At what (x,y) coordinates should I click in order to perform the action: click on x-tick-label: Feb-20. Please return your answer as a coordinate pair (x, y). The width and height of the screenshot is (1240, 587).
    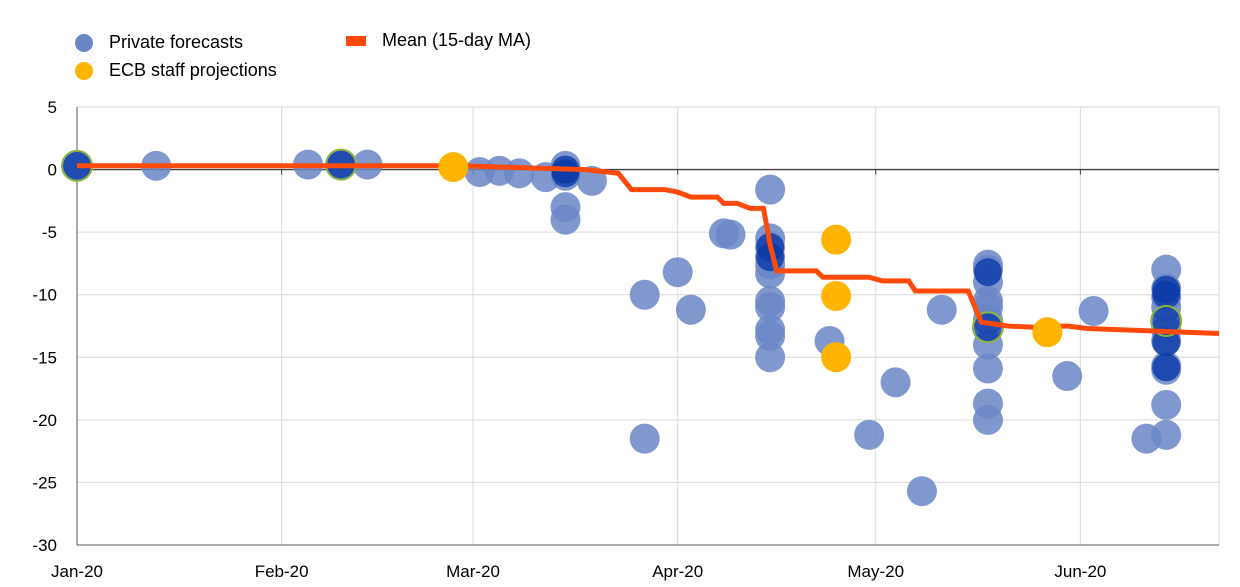
    Looking at the image, I should click on (282, 571).